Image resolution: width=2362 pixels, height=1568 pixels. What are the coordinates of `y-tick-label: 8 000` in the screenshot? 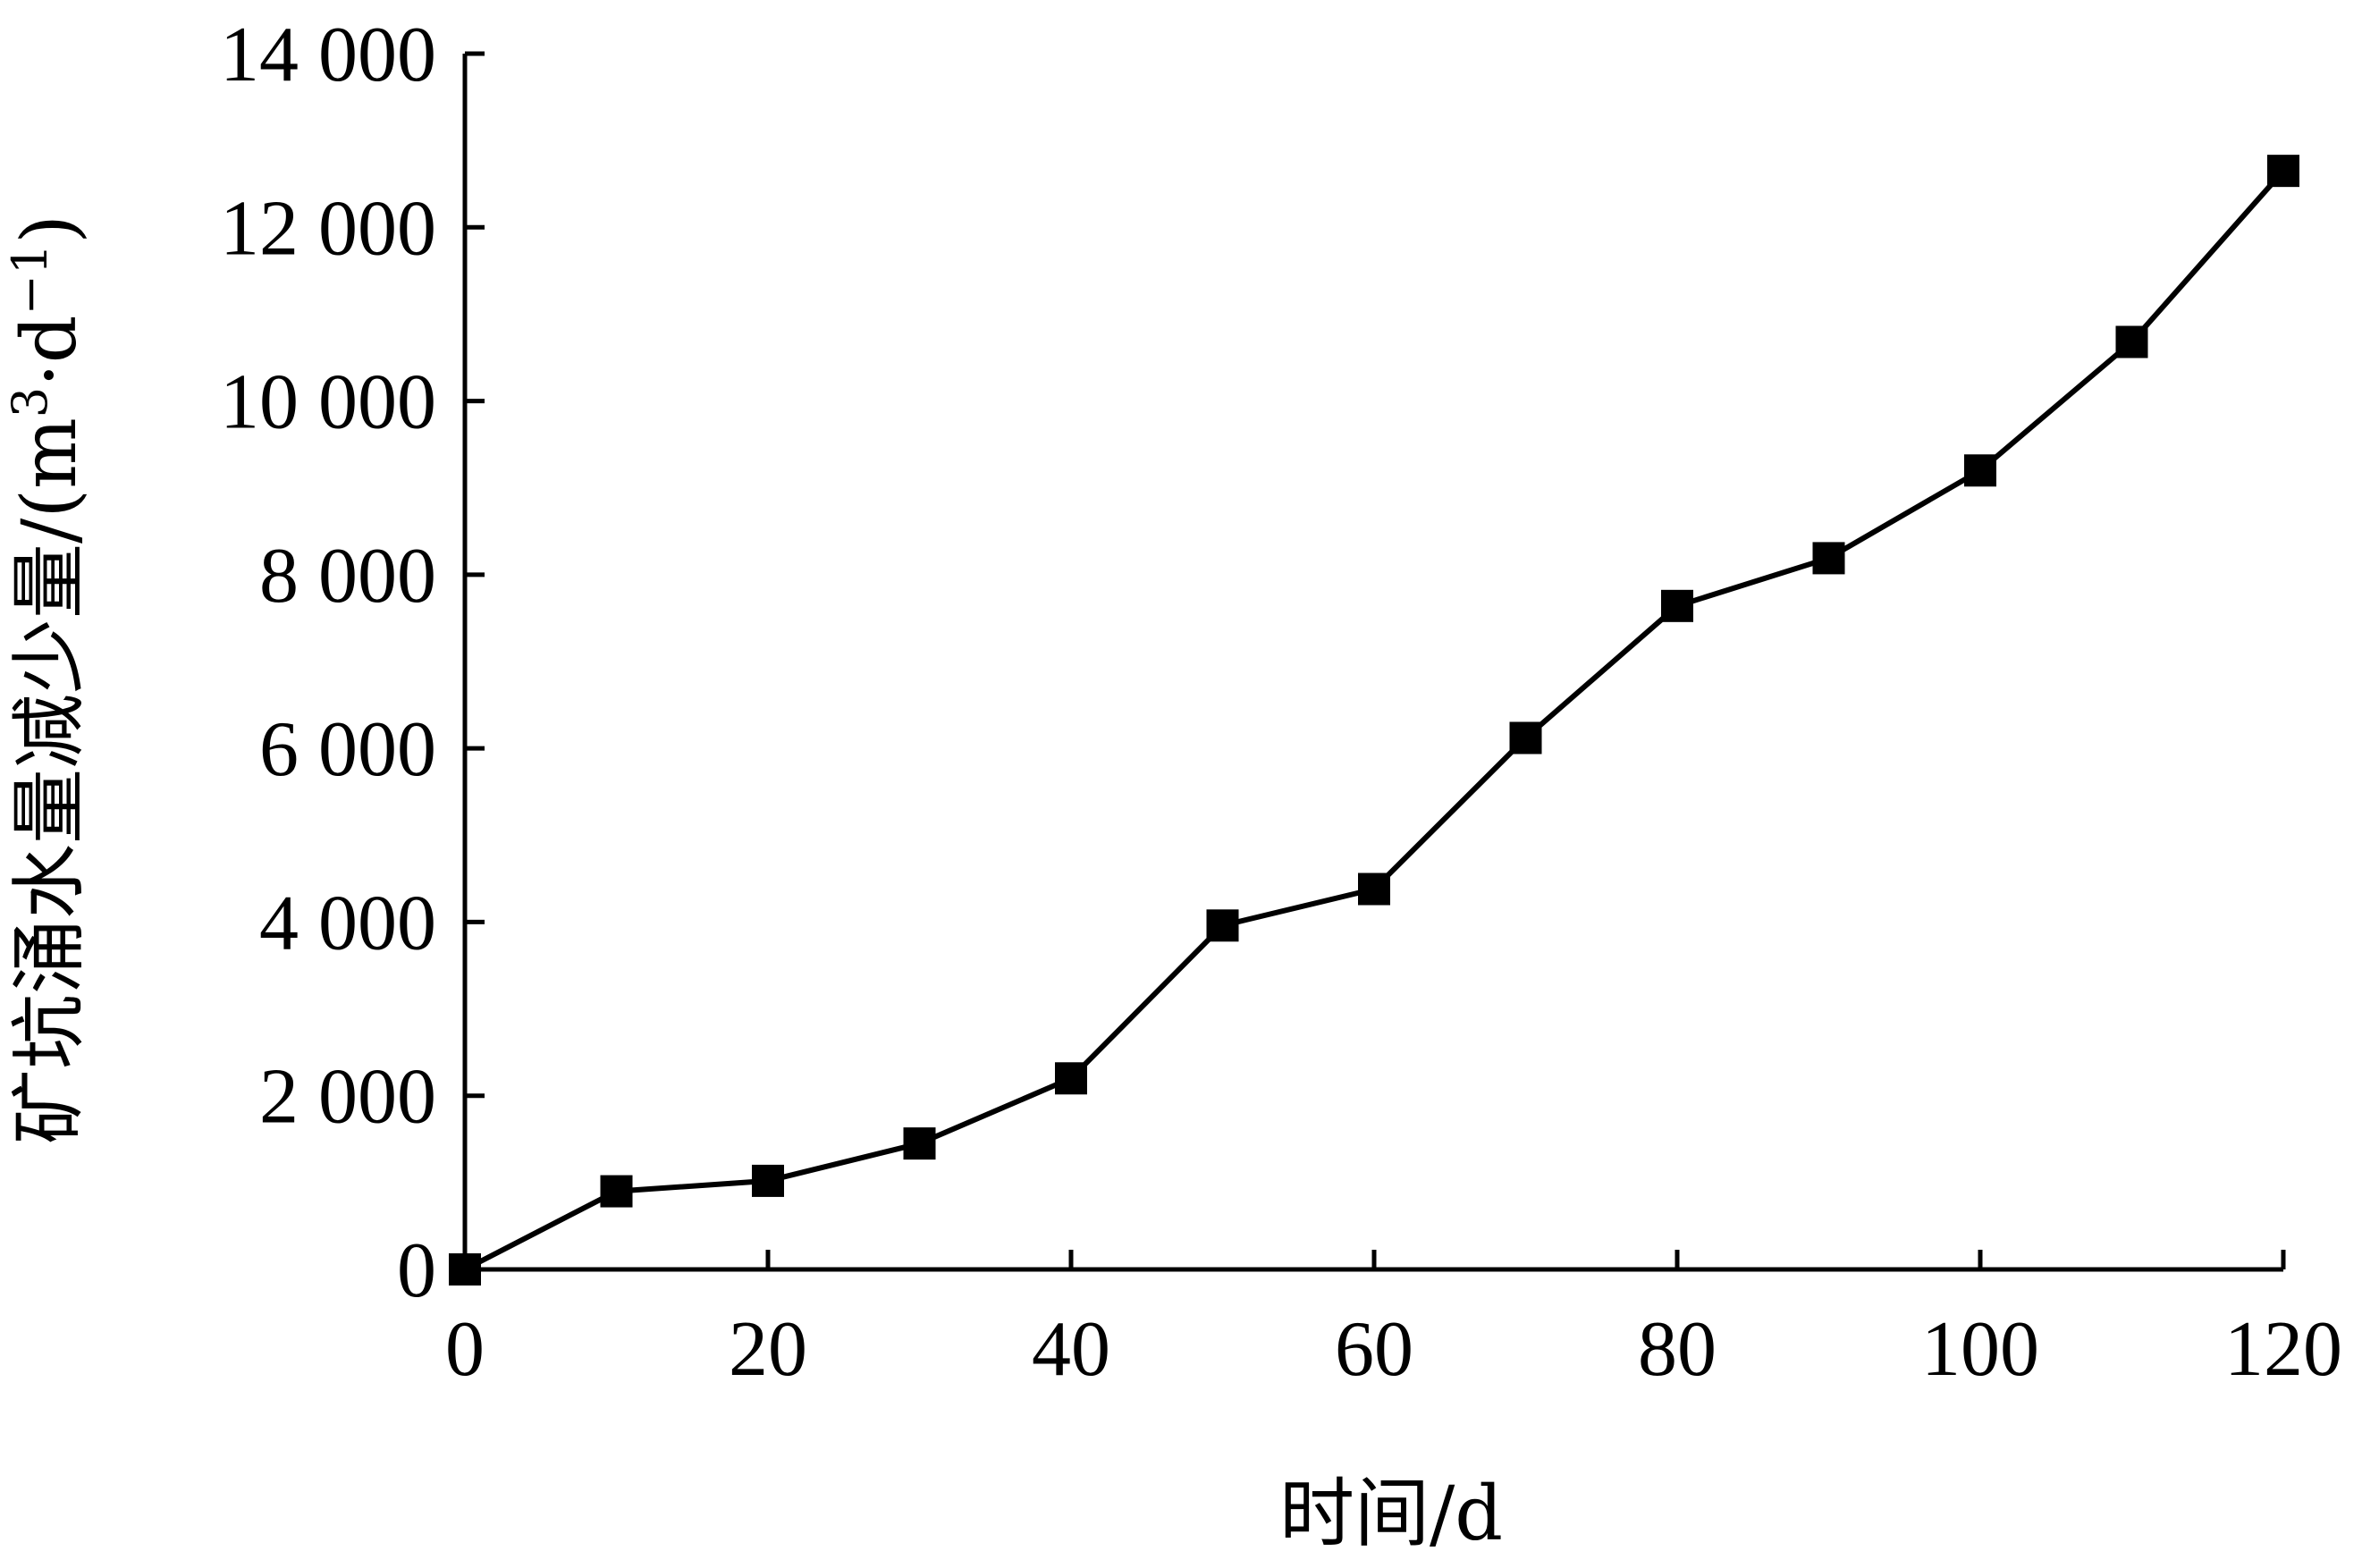 It's located at (347, 576).